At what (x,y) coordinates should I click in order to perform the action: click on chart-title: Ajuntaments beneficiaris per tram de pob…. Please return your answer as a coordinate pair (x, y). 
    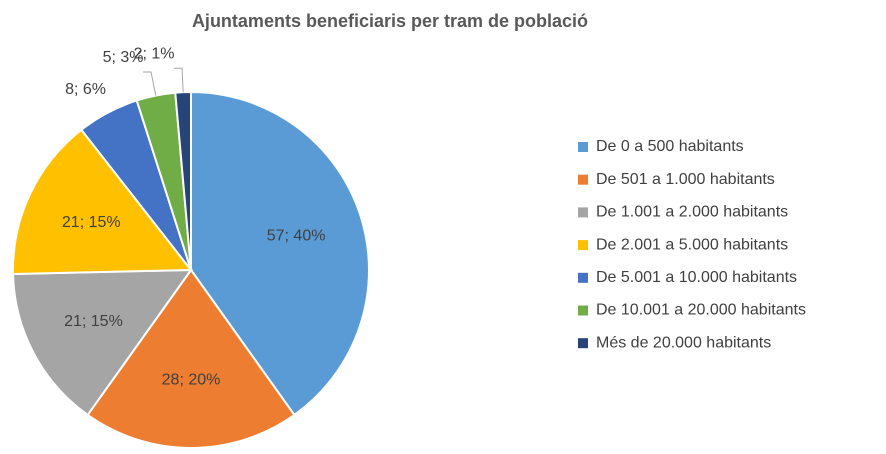
    Looking at the image, I should click on (390, 21).